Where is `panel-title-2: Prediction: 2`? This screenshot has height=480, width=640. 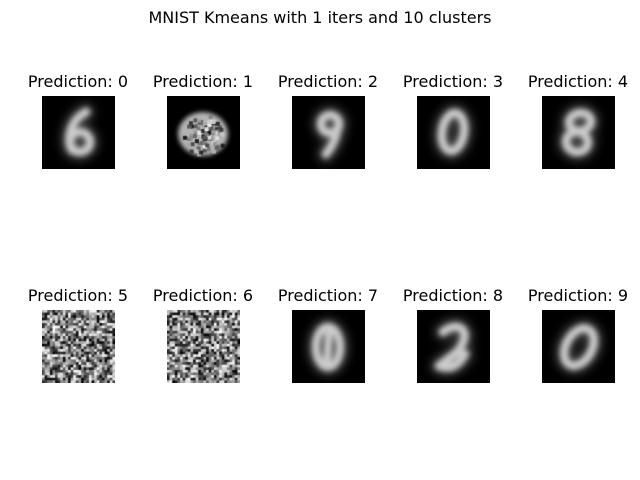 panel-title-2: Prediction: 2 is located at coordinates (328, 81).